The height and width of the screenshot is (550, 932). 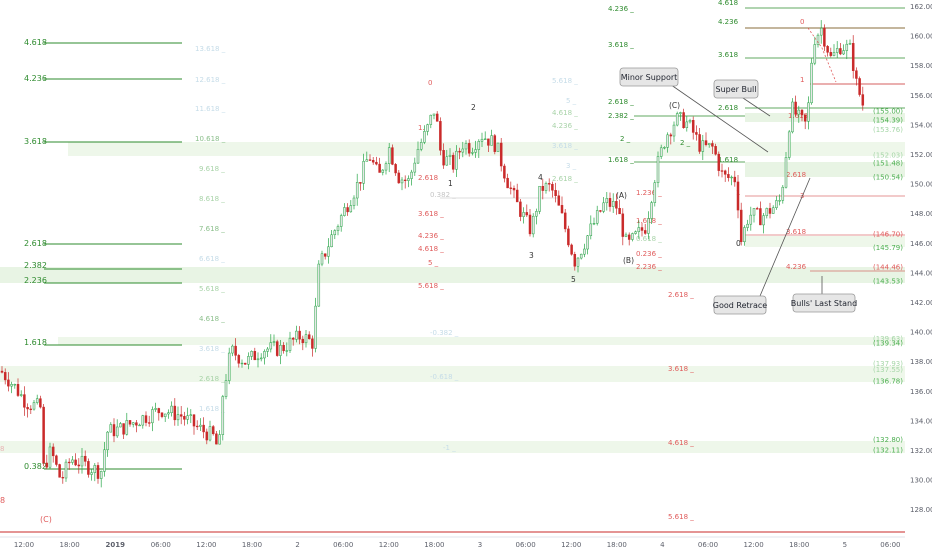 I want to click on x-tick-label: 2019, so click(x=115, y=545).